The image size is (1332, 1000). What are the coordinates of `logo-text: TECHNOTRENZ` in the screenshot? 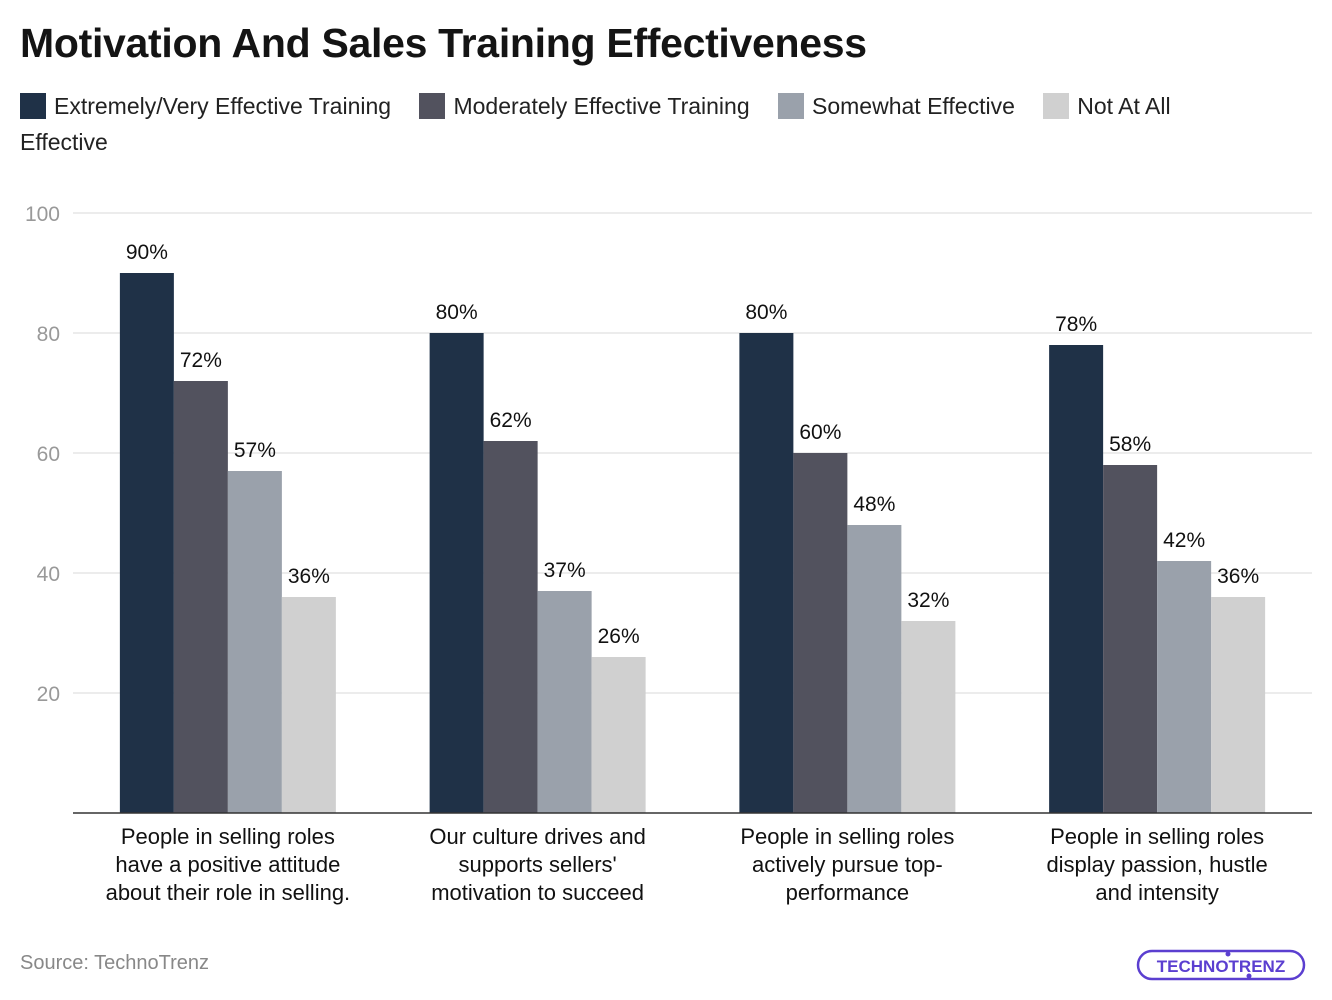 It's located at (1221, 966).